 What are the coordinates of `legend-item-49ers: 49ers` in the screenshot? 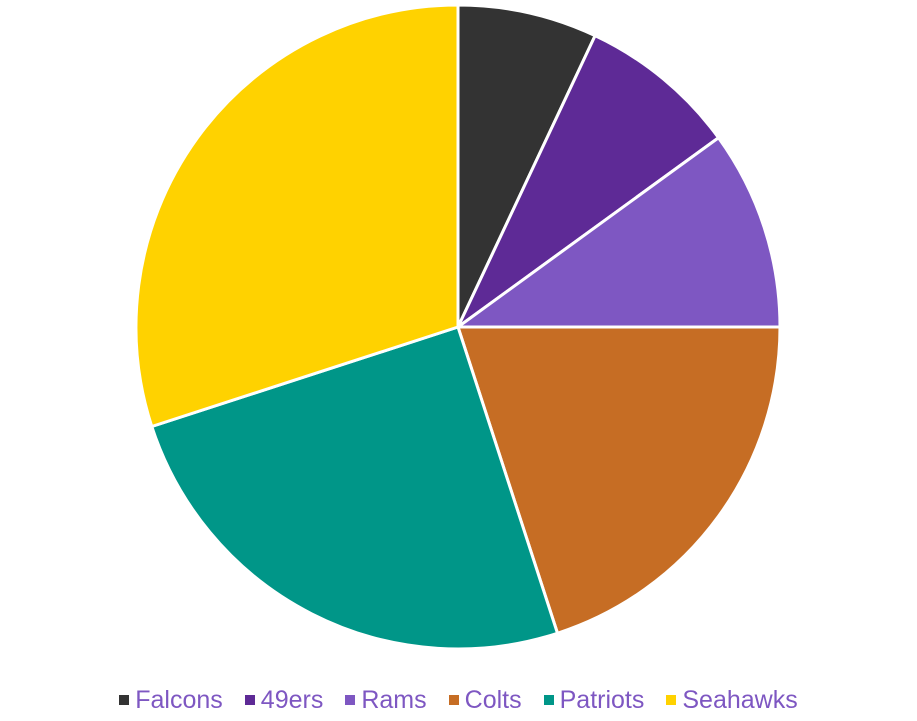 It's located at (284, 700).